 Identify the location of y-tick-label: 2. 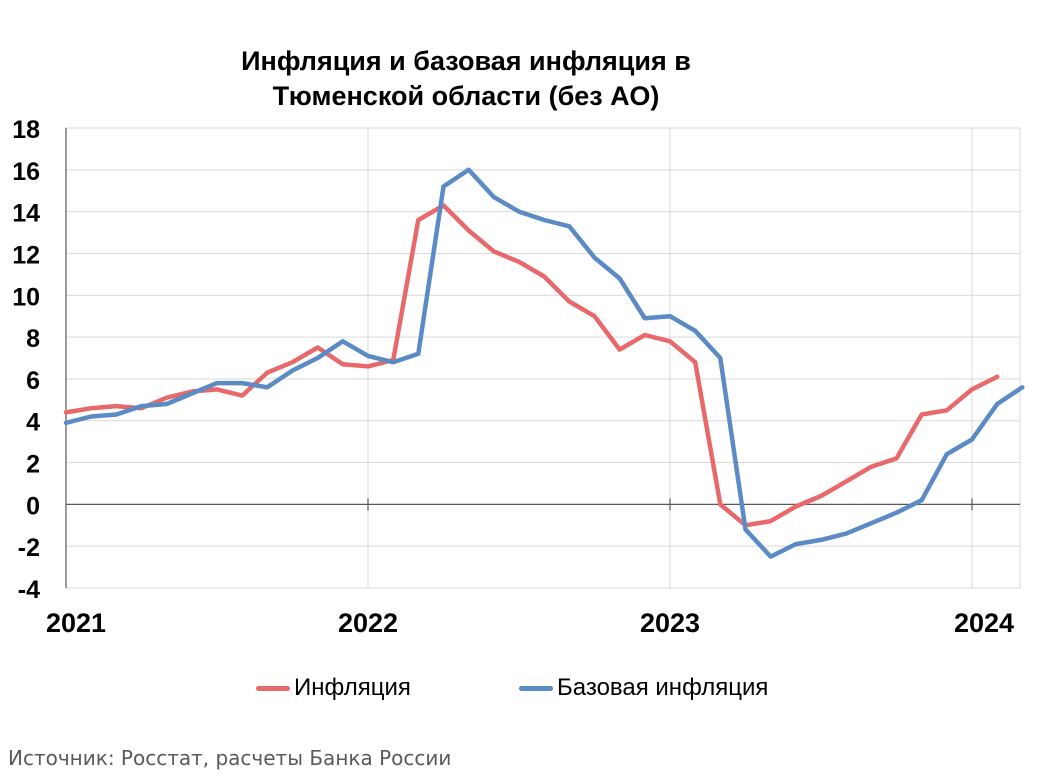
(33, 465).